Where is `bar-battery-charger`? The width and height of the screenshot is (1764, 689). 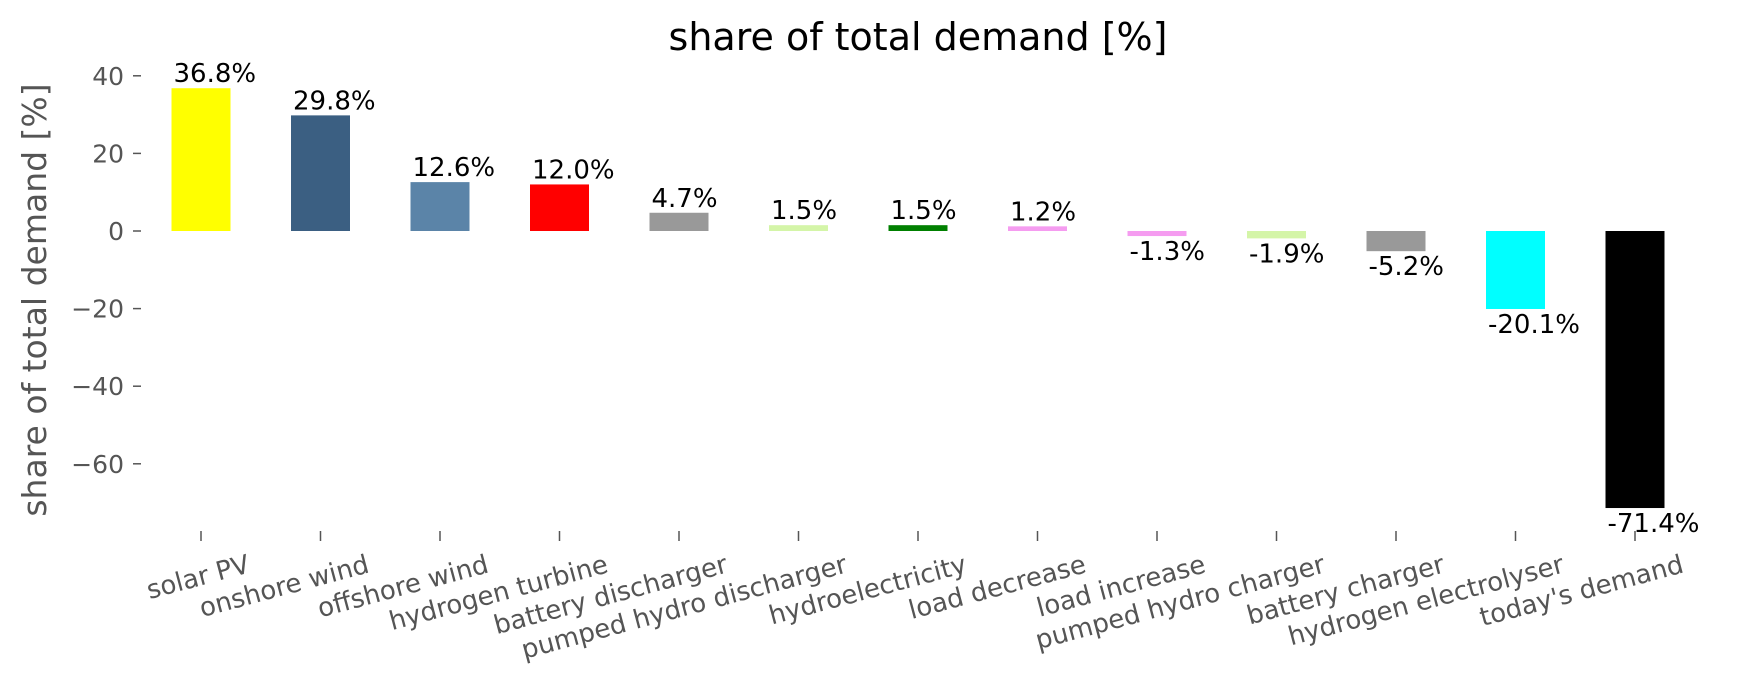 bar-battery-charger is located at coordinates (1396, 241).